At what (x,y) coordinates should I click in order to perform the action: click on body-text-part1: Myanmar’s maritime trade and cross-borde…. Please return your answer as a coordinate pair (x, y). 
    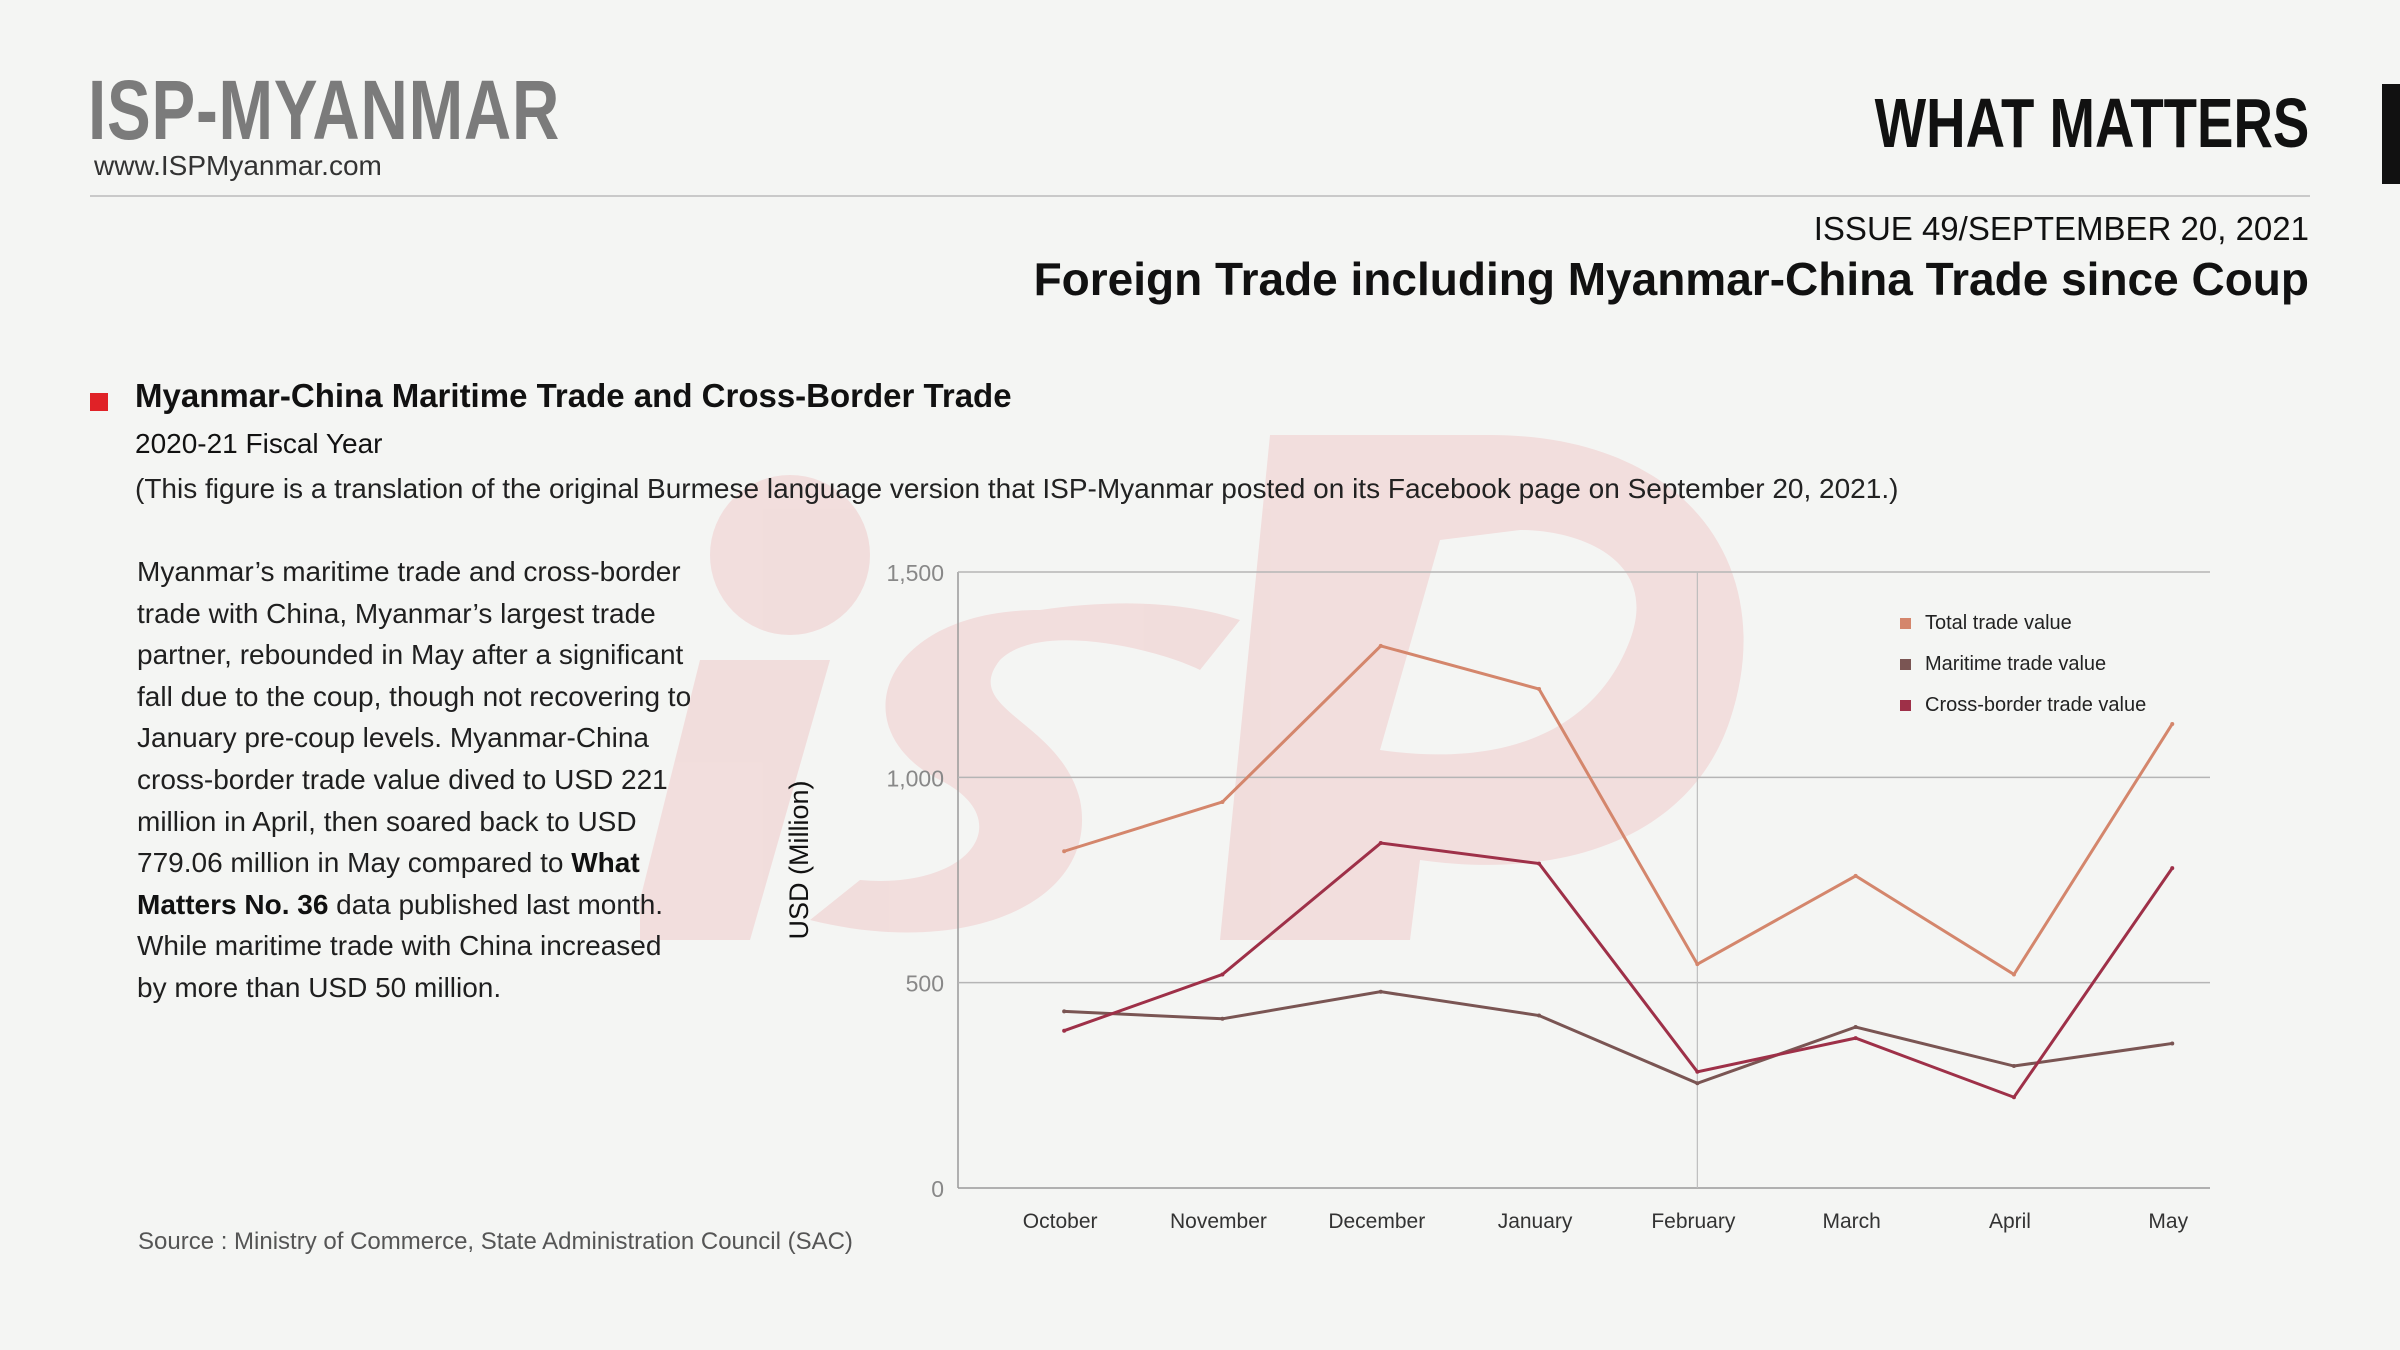
    Looking at the image, I should click on (414, 717).